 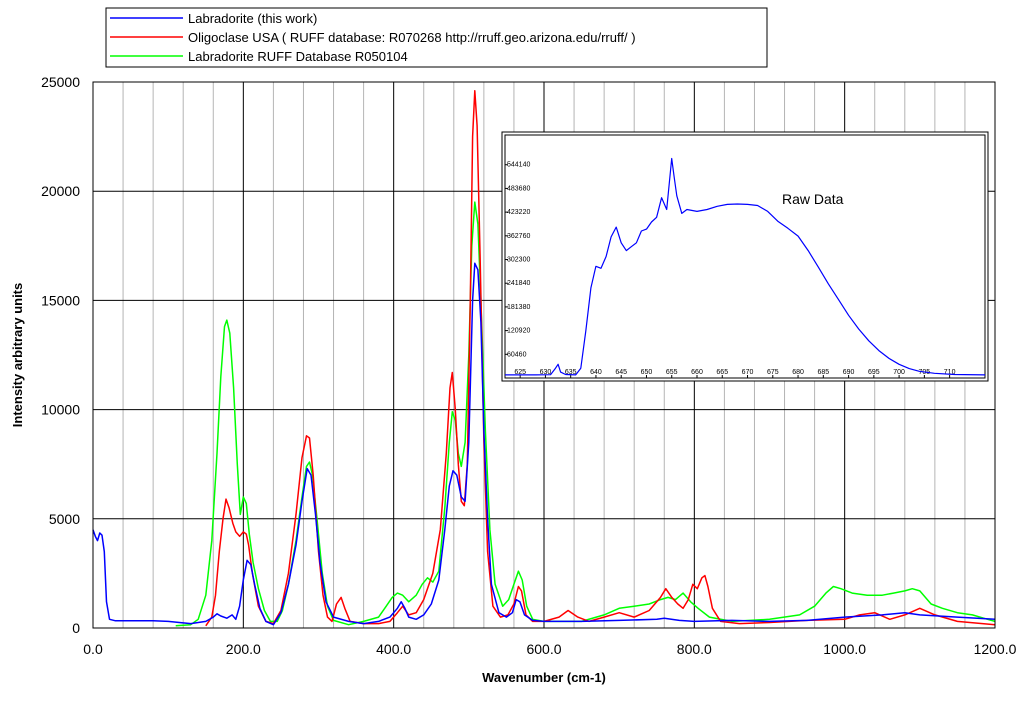 I want to click on inset-x-tick-label: 675, so click(x=773, y=372).